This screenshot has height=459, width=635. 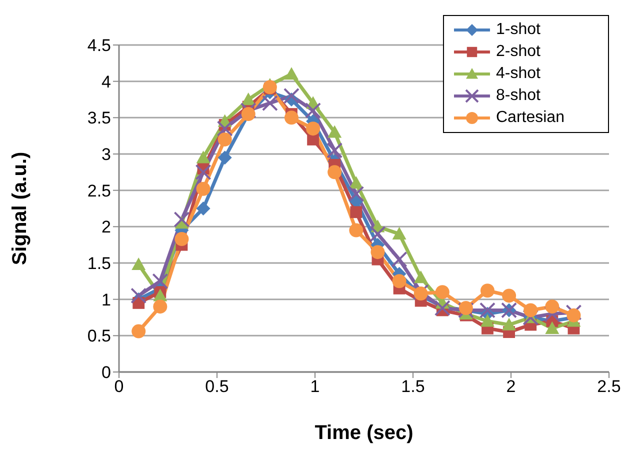 I want to click on x-tick-label: 2.5, so click(x=609, y=386).